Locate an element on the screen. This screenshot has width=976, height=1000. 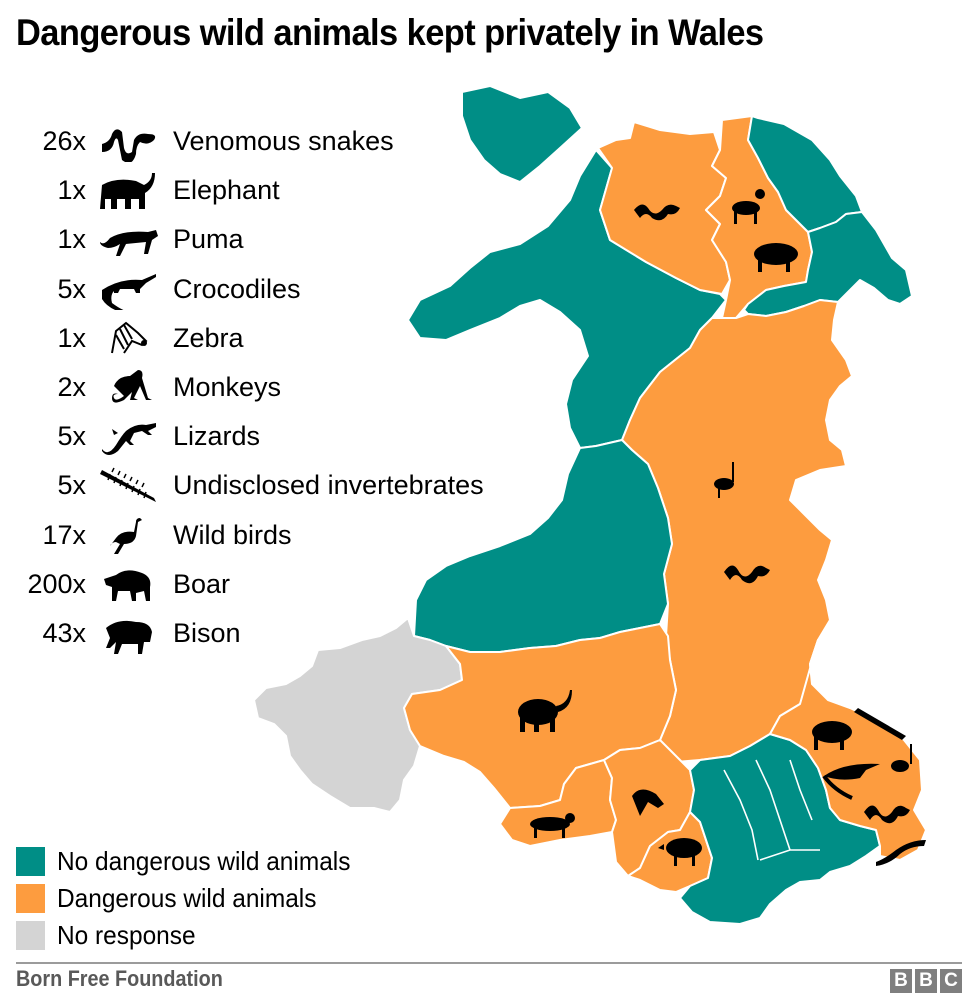
animal-row: 43x Bison is located at coordinates (270, 638).